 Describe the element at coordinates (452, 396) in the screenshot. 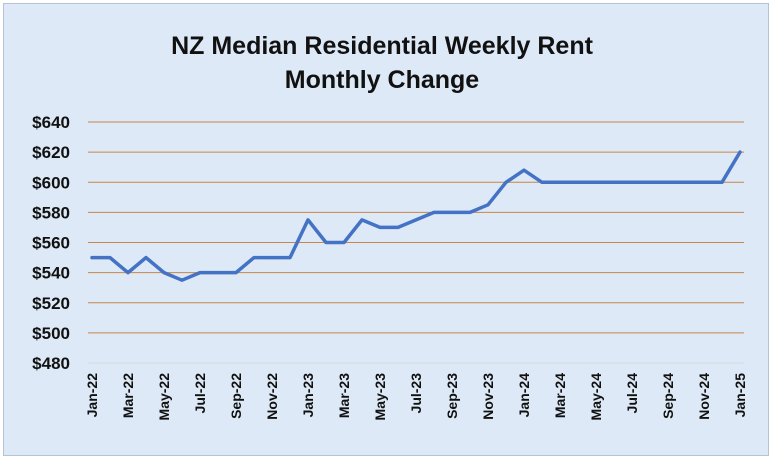

I see `x-tick-label: Sep-23` at that location.